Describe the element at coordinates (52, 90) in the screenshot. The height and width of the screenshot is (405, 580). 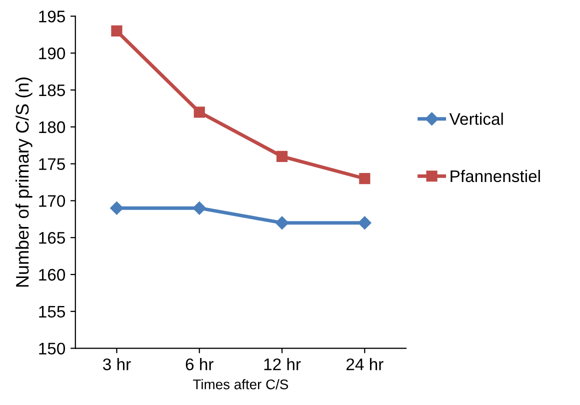
I see `y-tick-label: 185` at that location.